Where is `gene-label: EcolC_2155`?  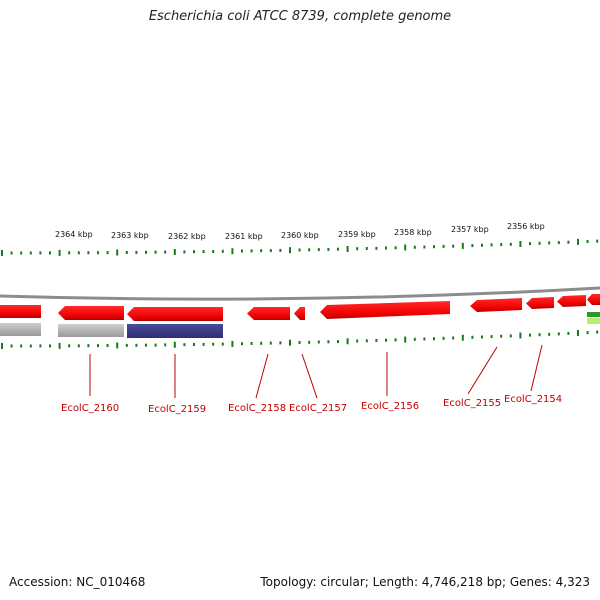
gene-label: EcolC_2155 is located at coordinates (472, 403).